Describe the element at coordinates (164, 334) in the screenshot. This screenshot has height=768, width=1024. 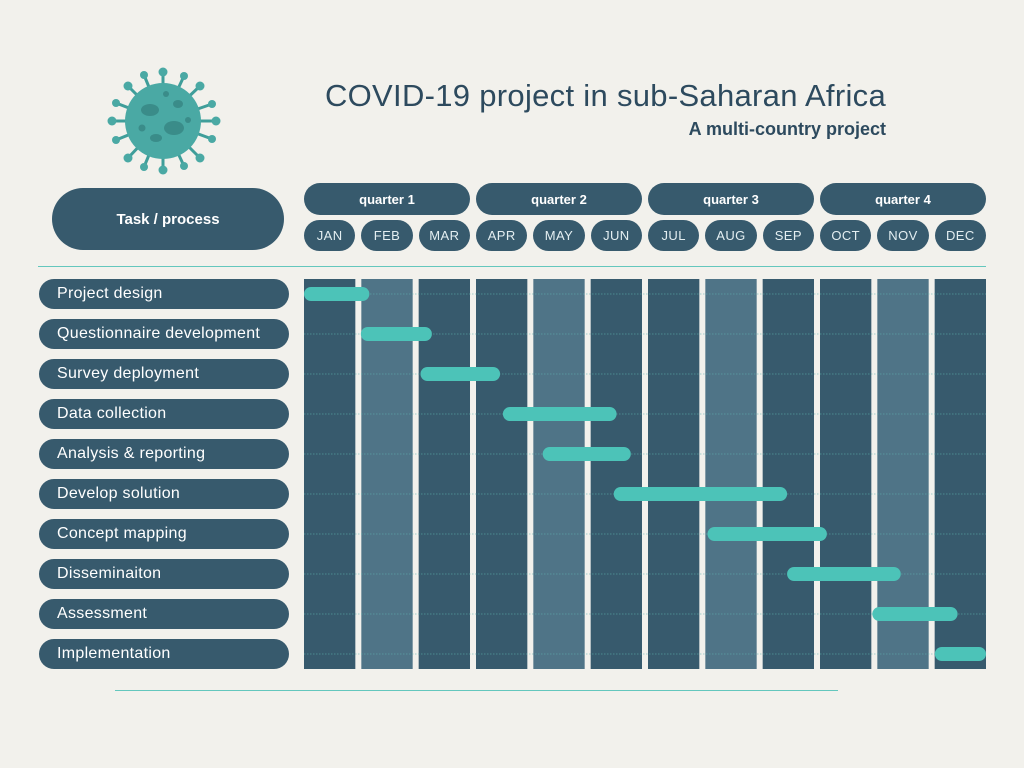
I see `task-label: Questionnaire development` at that location.